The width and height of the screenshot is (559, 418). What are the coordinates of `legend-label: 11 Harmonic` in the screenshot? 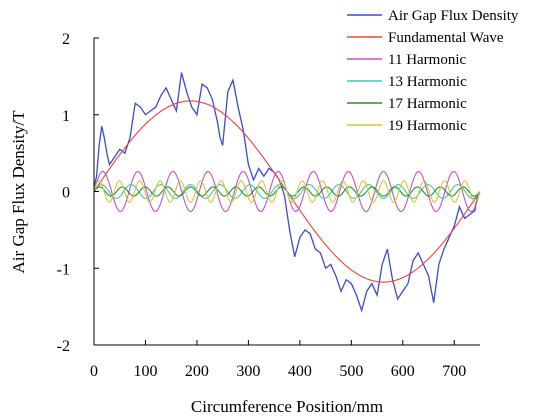 It's located at (427, 60).